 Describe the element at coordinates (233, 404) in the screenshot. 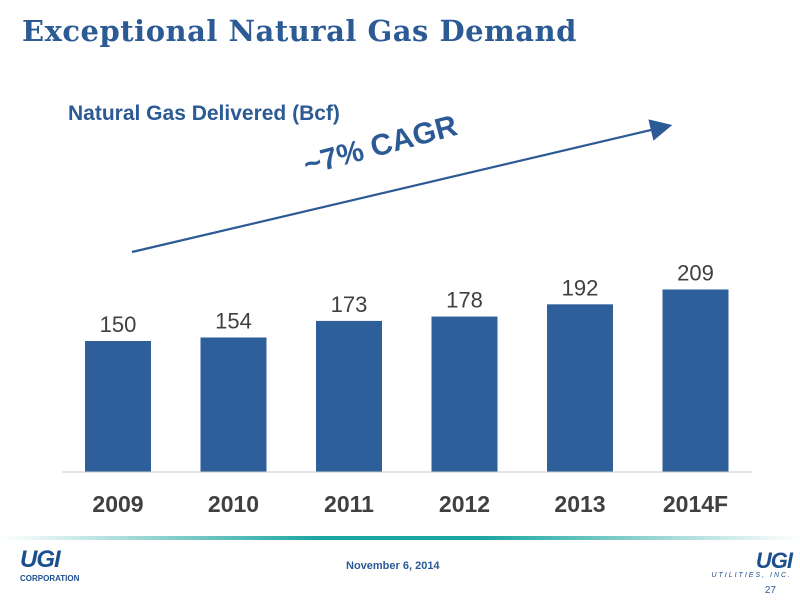

I see `bar-2010` at that location.